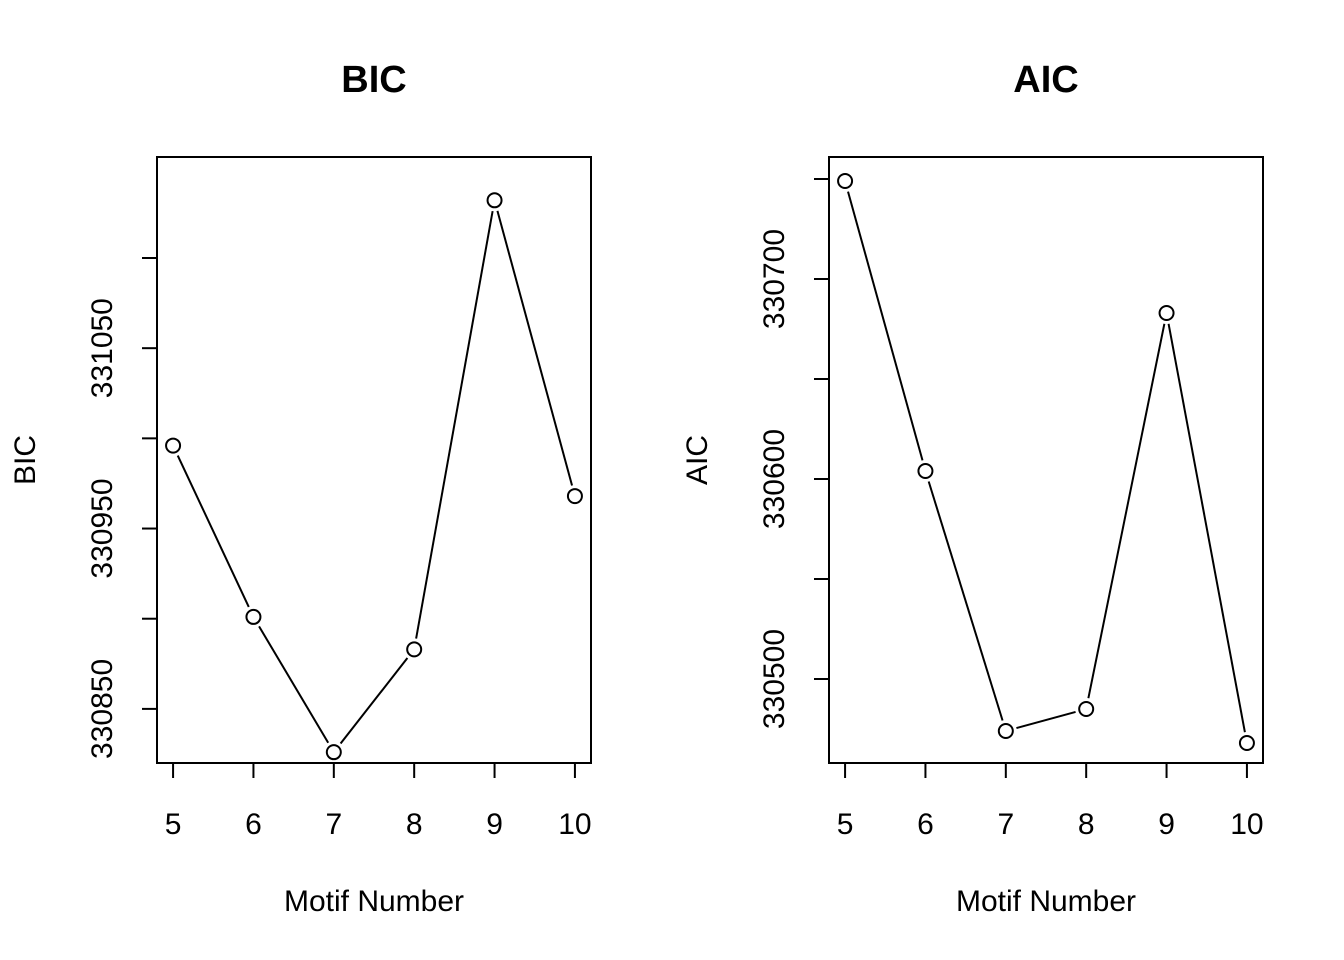 Image resolution: width=1344 pixels, height=960 pixels. What do you see at coordinates (1005, 824) in the screenshot?
I see `aic-x-tick-label: 7` at bounding box center [1005, 824].